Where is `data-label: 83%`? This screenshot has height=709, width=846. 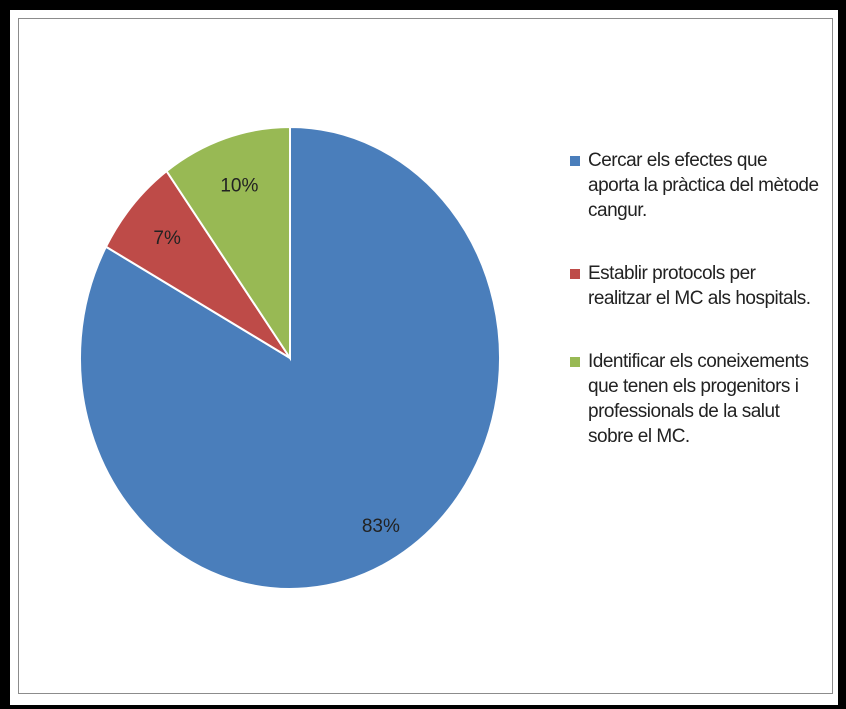
data-label: 83% is located at coordinates (381, 526).